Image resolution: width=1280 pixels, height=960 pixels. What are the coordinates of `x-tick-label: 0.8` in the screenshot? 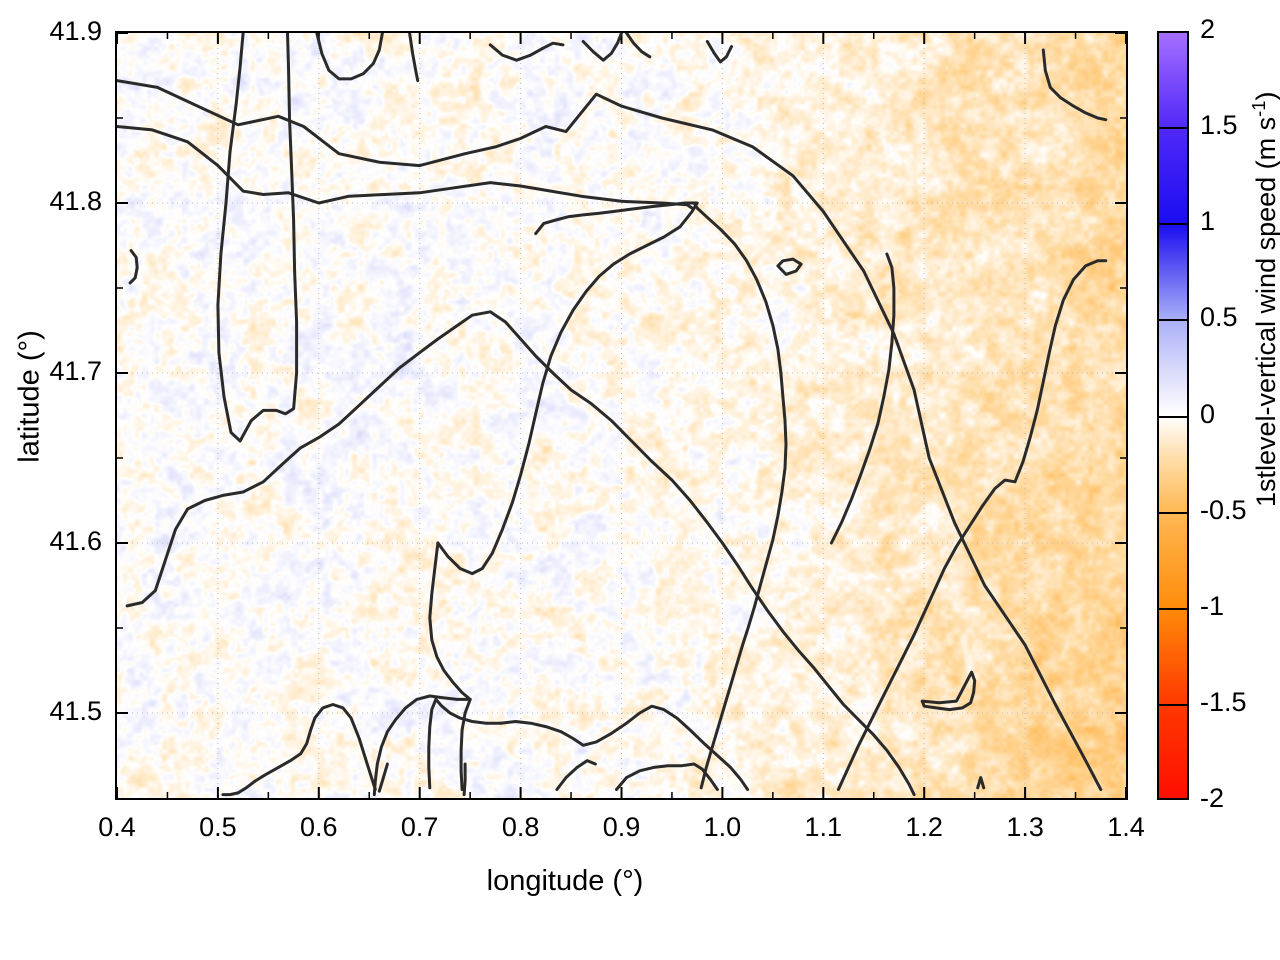 It's located at (520, 827).